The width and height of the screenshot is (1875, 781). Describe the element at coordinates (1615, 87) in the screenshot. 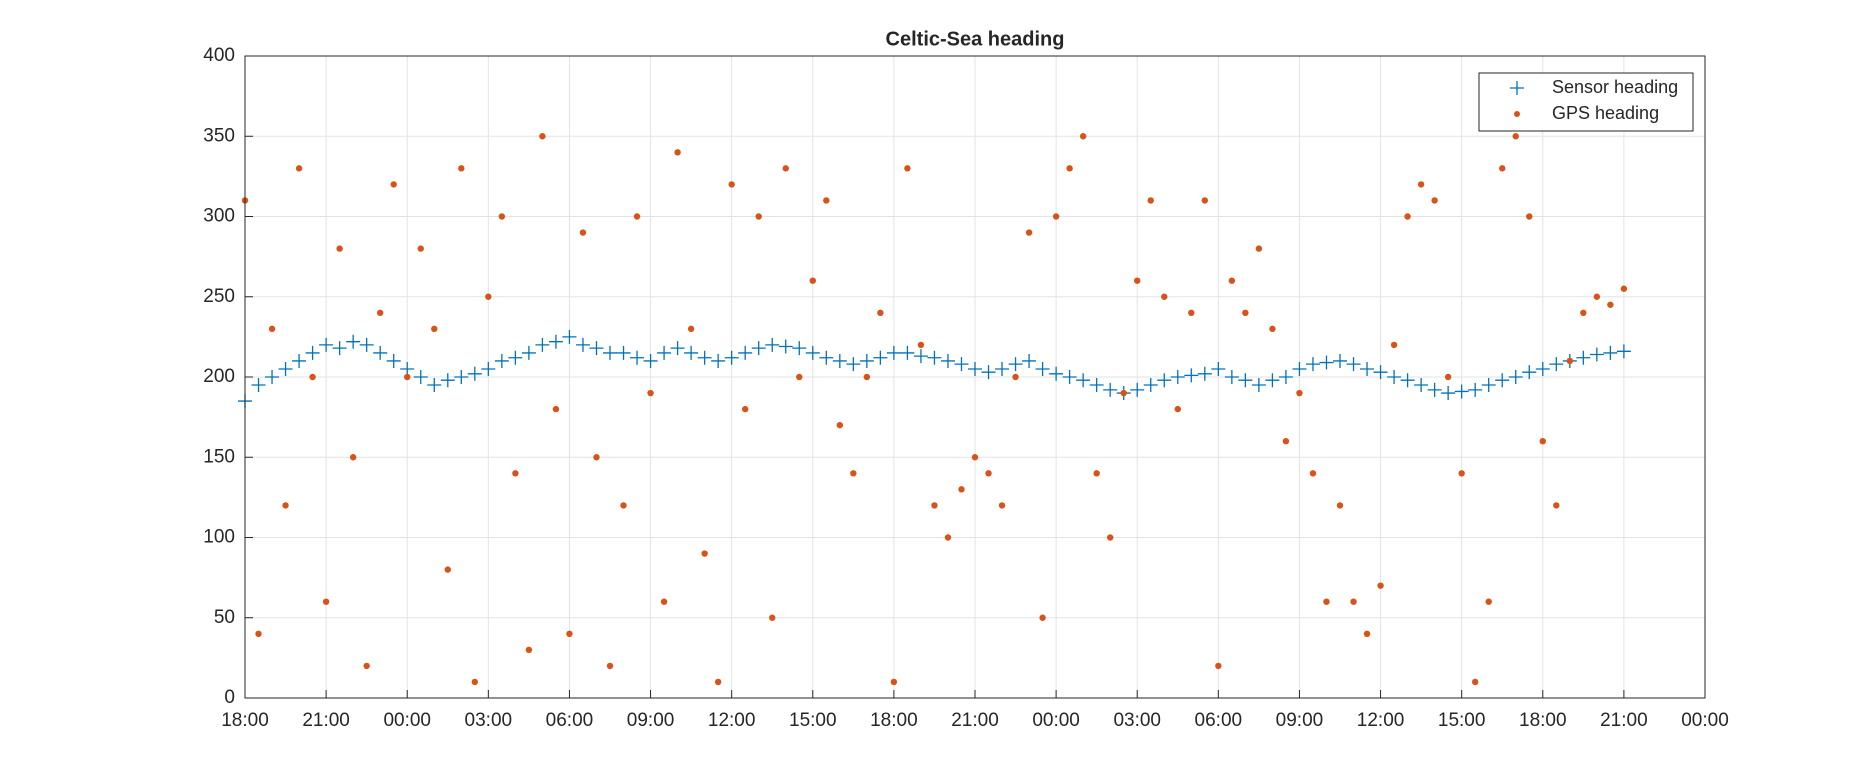

I see `legend-label: Sensor heading` at that location.